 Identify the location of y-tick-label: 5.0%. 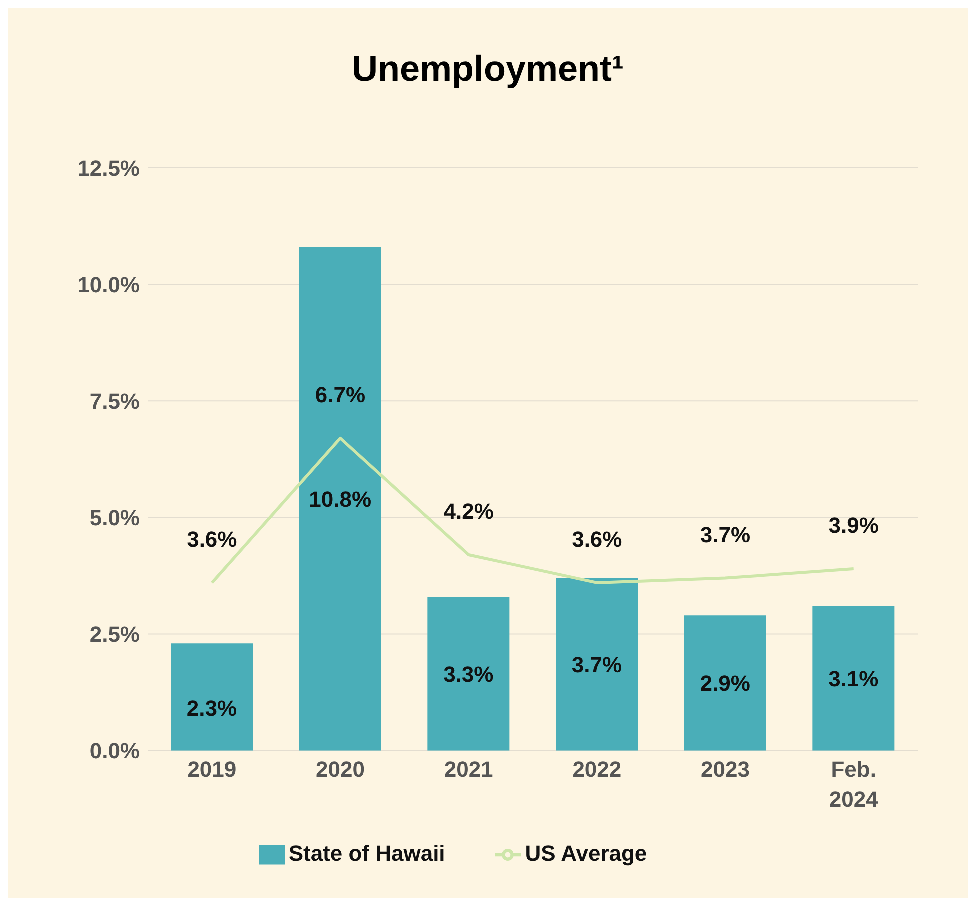
(115, 517).